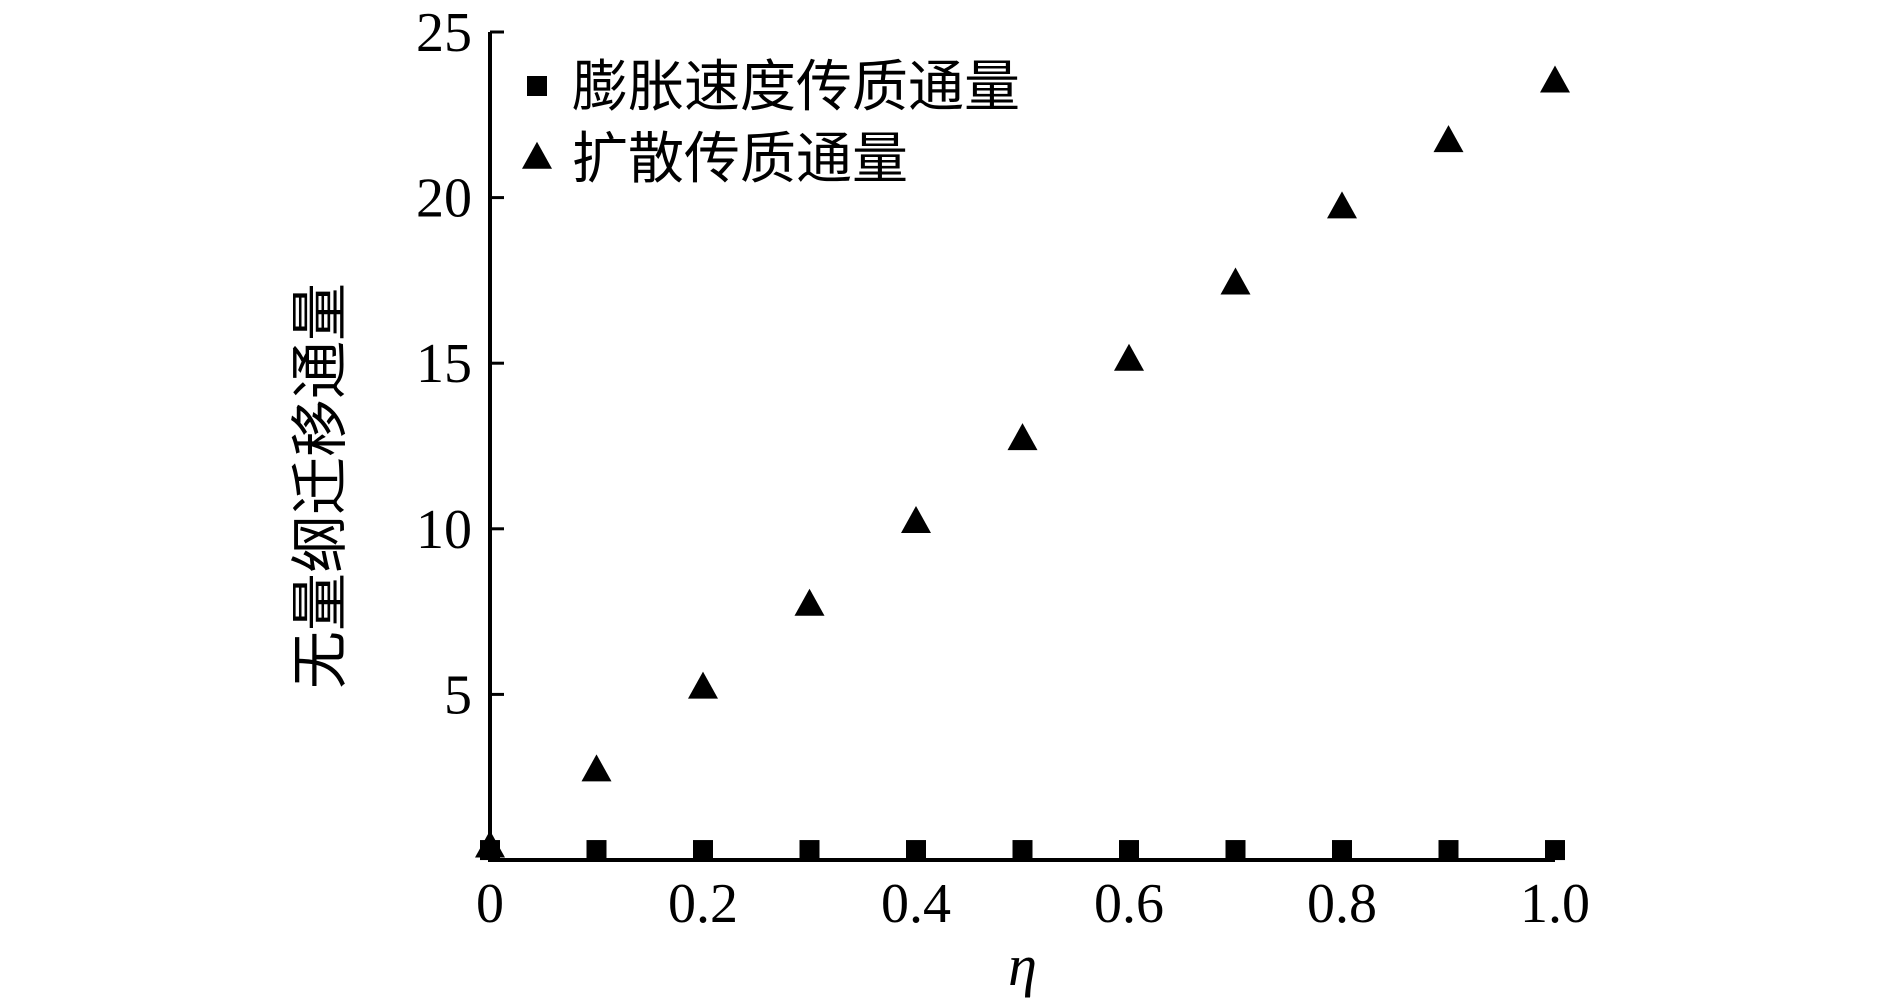 This screenshot has height=1005, width=1890. What do you see at coordinates (703, 904) in the screenshot?
I see `x-tick-label: 0.2` at bounding box center [703, 904].